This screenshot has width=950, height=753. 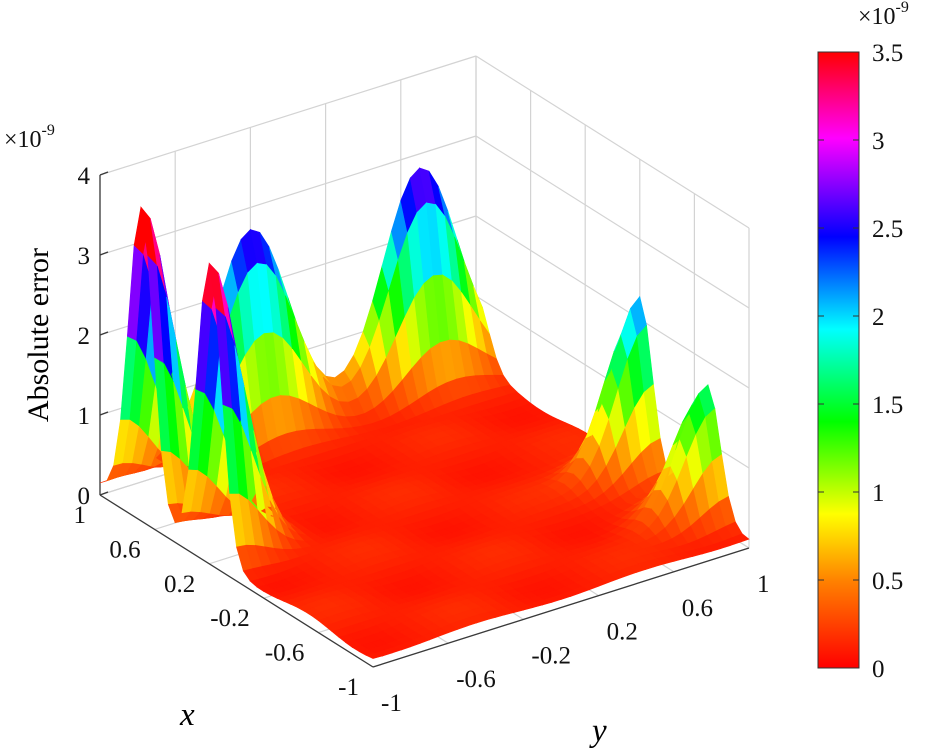 I want to click on colorbar-tick-label: 1, so click(x=878, y=493).